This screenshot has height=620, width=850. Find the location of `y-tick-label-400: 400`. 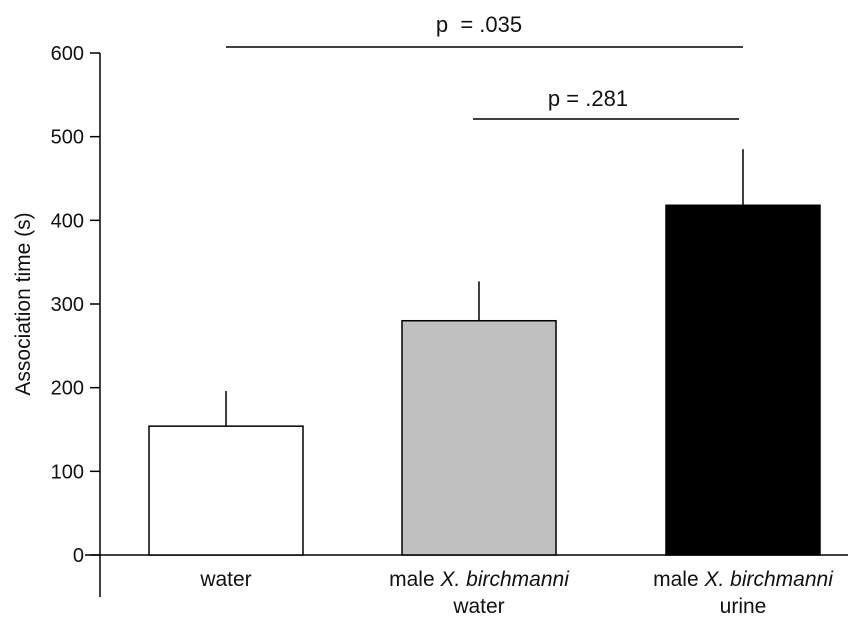

y-tick-label-400: 400 is located at coordinates (67, 221).